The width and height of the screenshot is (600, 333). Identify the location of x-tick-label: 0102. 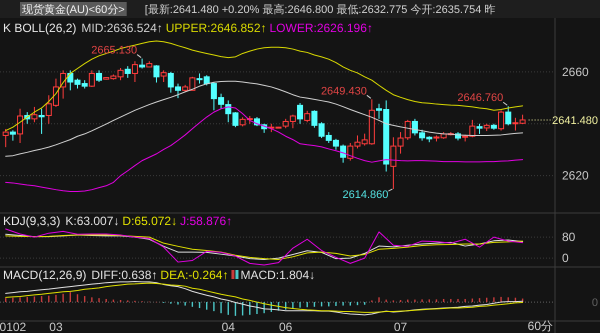
(13, 326).